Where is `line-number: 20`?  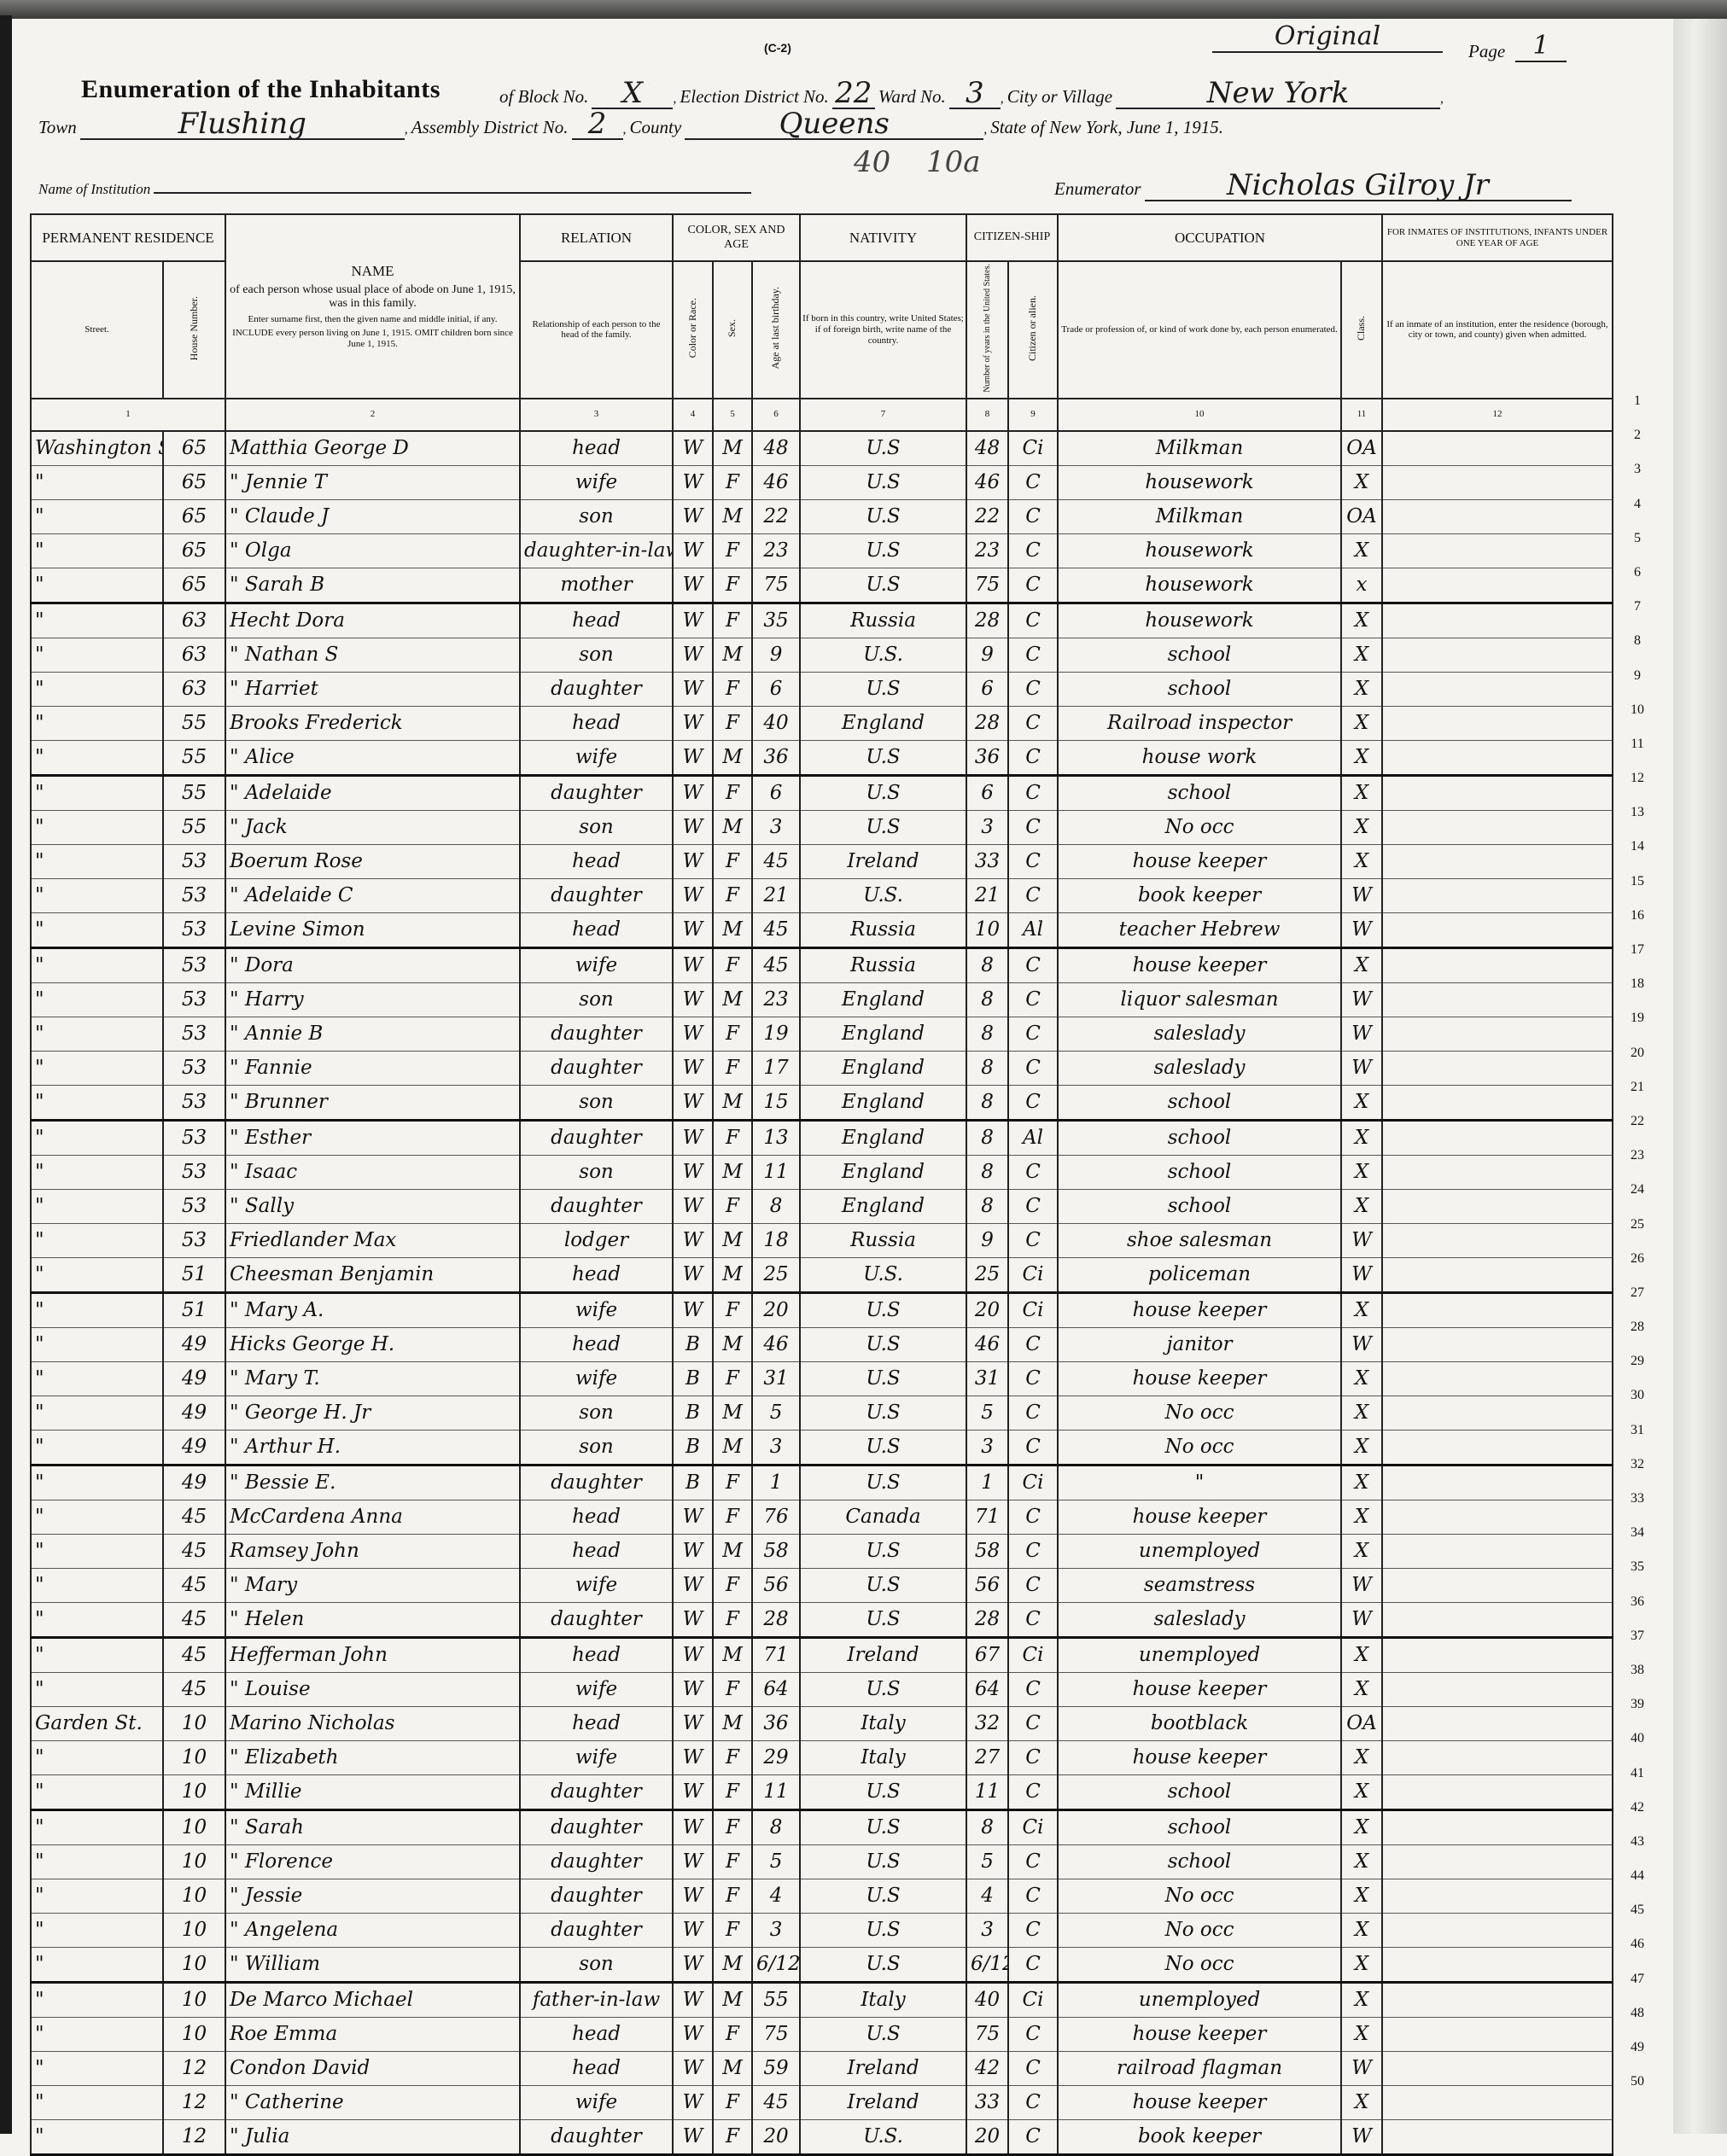
line-number: 20 is located at coordinates (1637, 1052).